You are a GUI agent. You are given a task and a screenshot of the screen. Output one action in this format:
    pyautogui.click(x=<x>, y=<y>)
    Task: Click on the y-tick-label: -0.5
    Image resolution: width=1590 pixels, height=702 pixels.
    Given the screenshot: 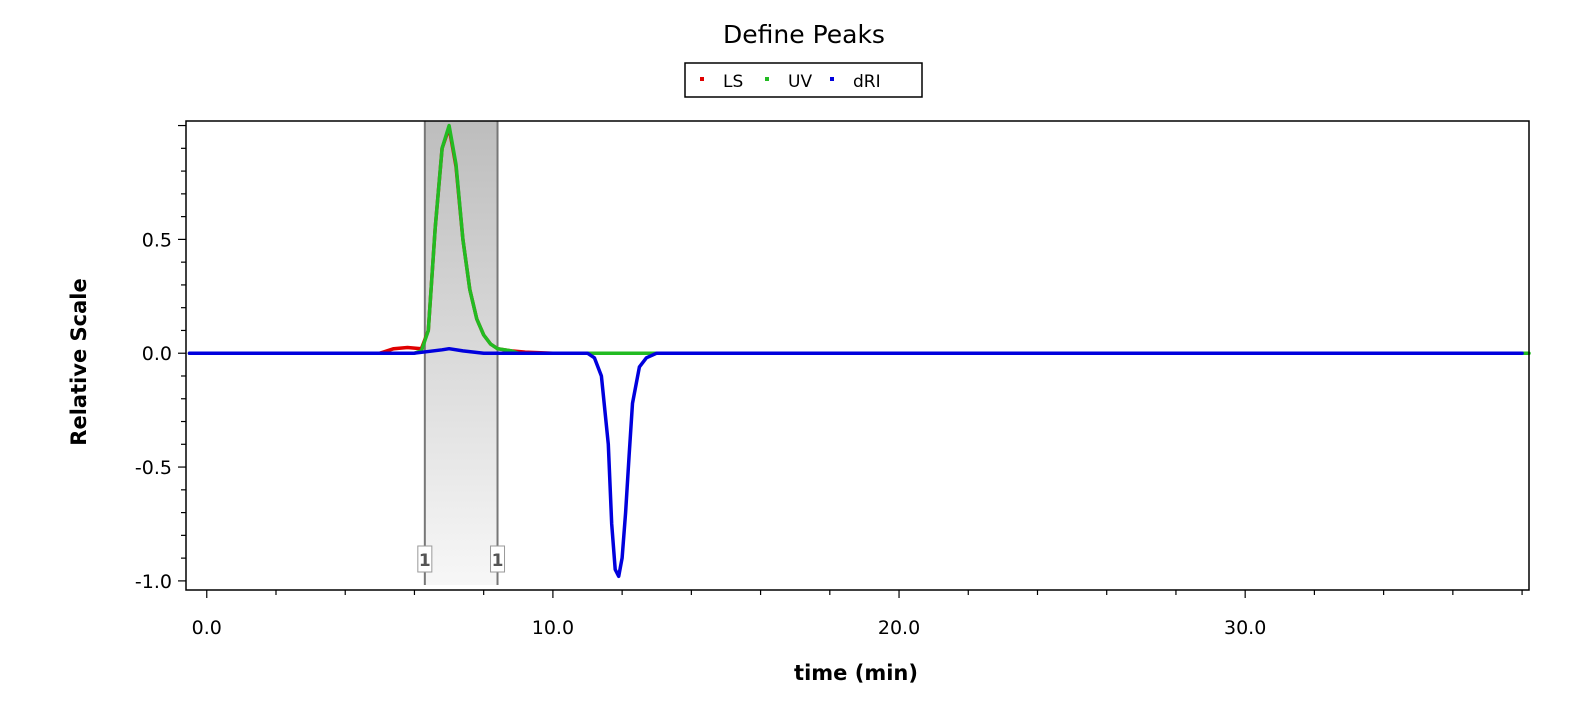 What is the action you would take?
    pyautogui.click(x=153, y=468)
    